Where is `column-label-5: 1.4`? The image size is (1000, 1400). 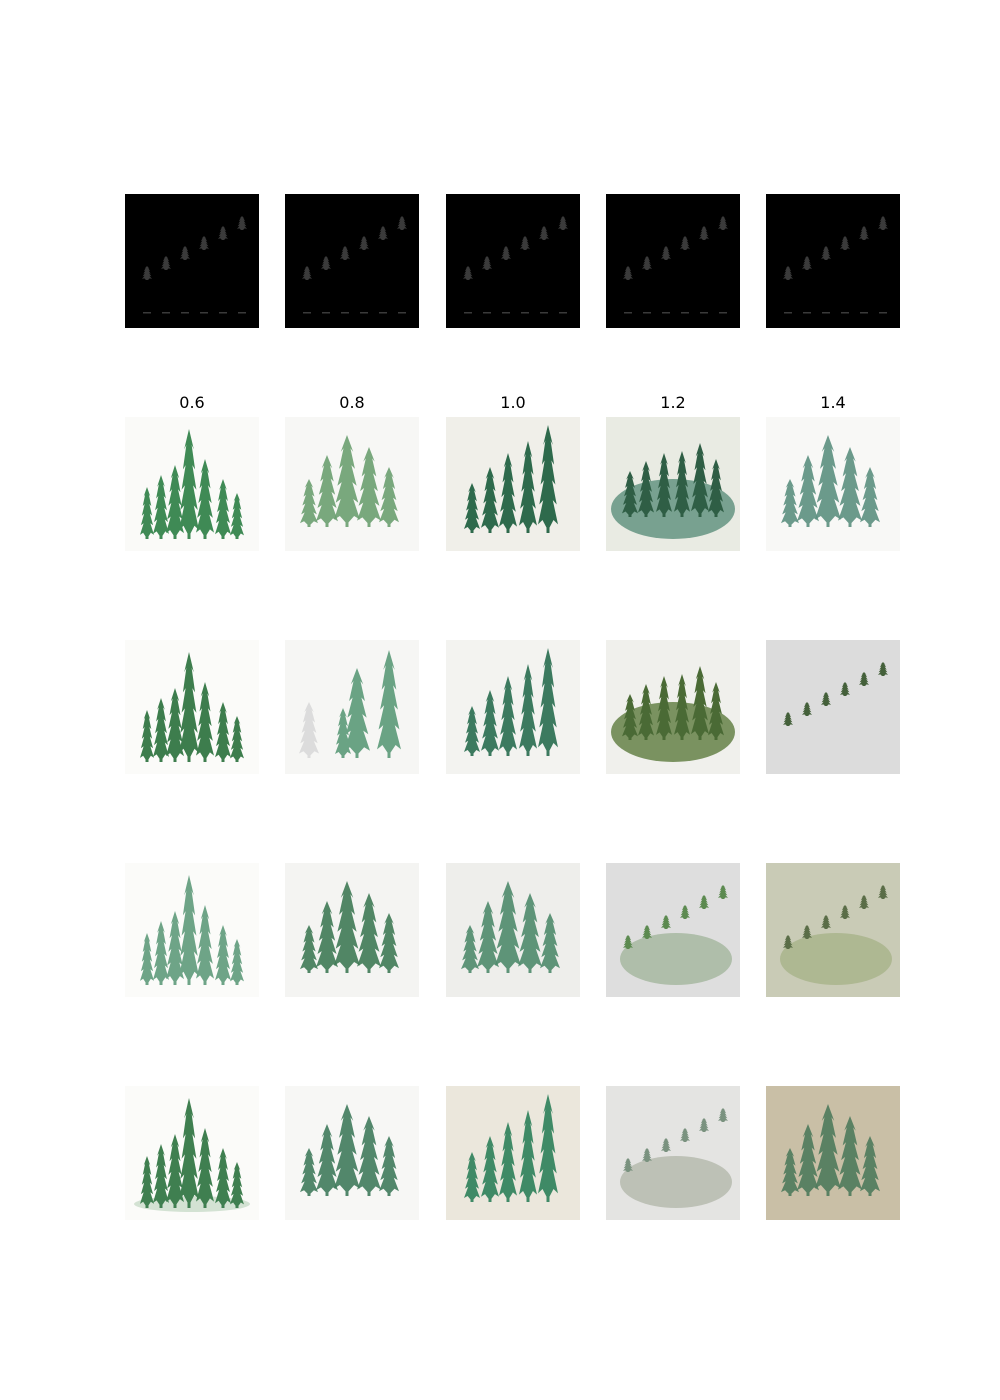
column-label-5: 1.4 is located at coordinates (833, 402).